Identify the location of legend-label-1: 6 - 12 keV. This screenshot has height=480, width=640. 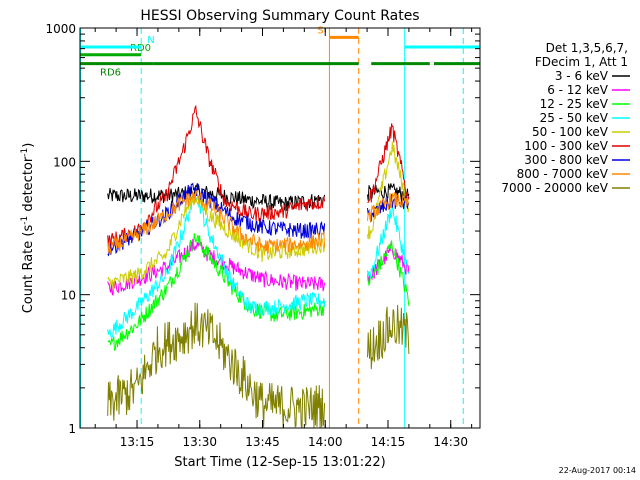
(578, 90).